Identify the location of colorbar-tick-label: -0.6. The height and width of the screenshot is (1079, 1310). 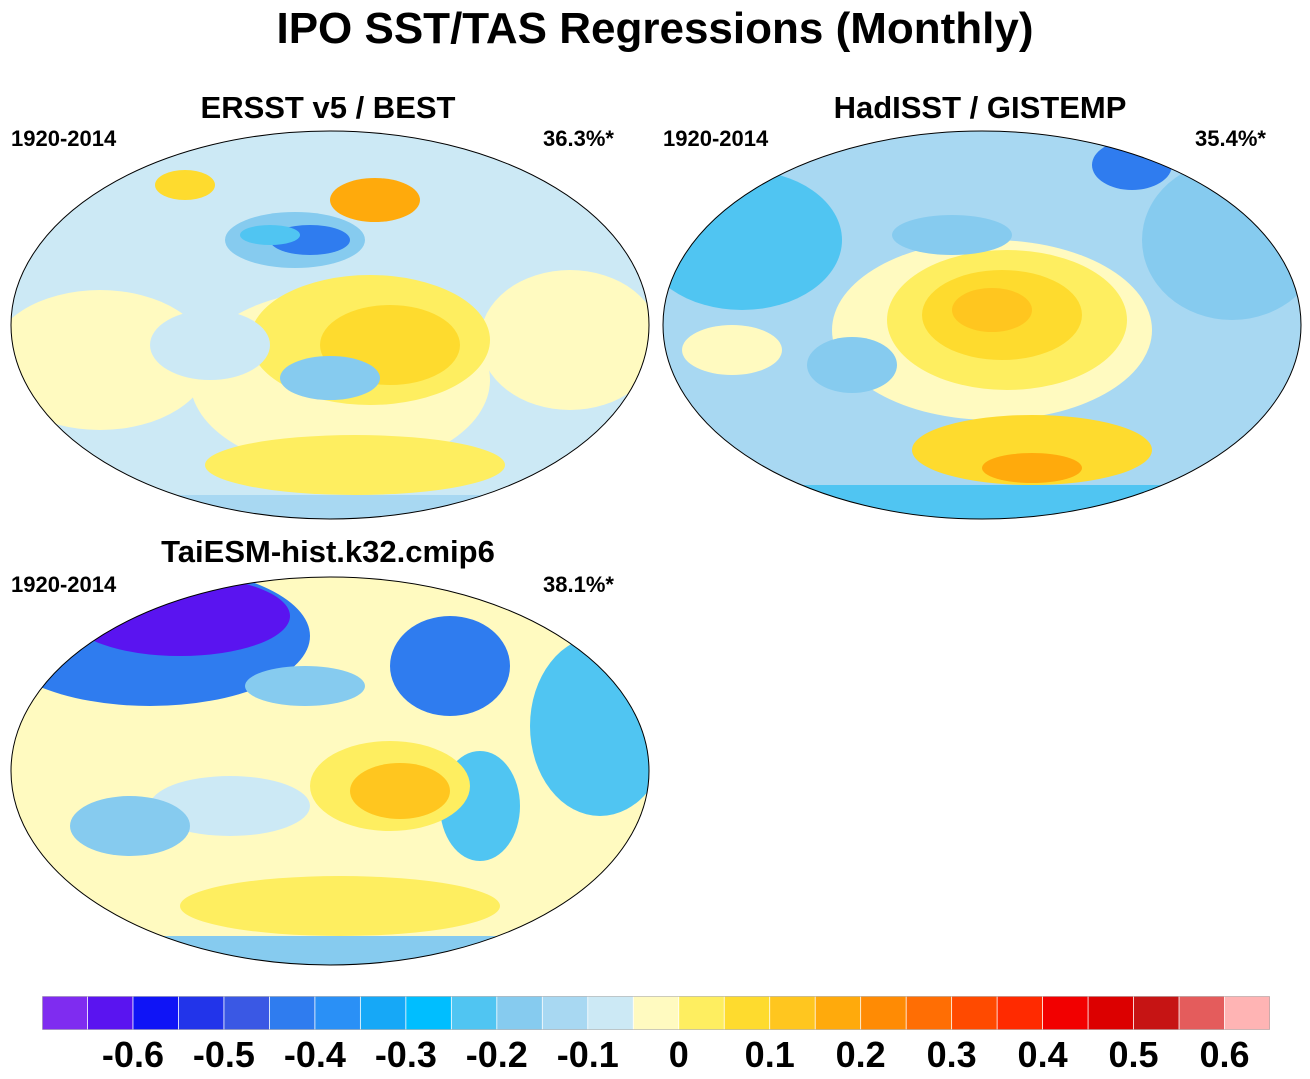
(132, 1054).